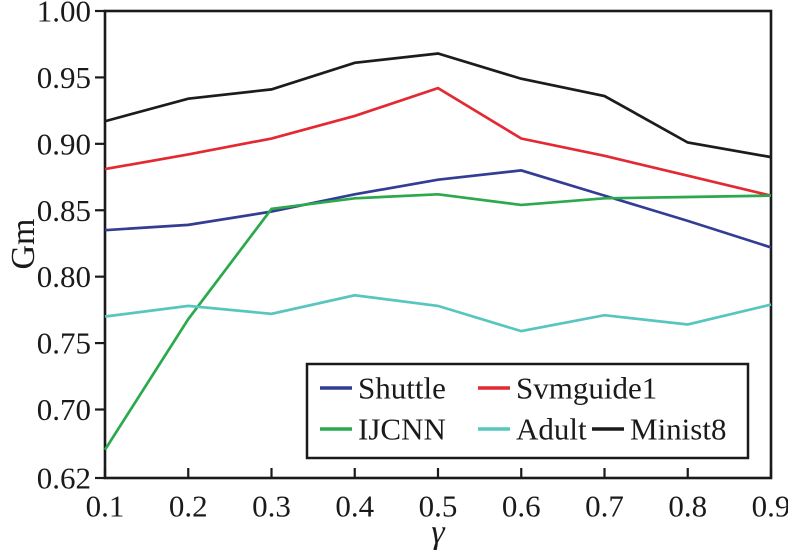 Image resolution: width=788 pixels, height=555 pixels. What do you see at coordinates (438, 313) in the screenshot?
I see `series-line-adult` at bounding box center [438, 313].